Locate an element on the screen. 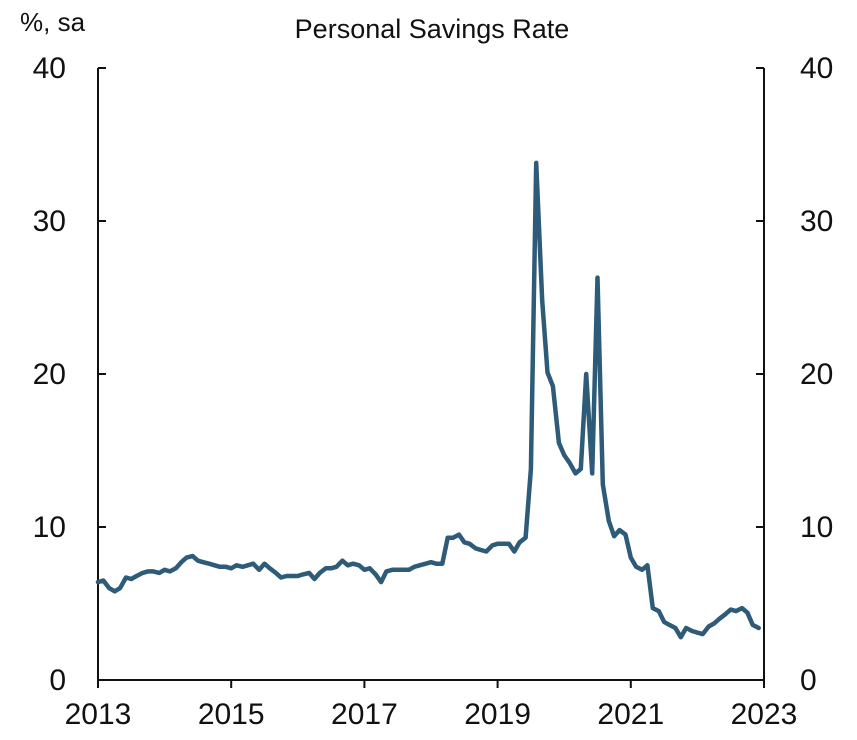 This screenshot has height=740, width=857. x-tick-label: 2021 is located at coordinates (630, 714).